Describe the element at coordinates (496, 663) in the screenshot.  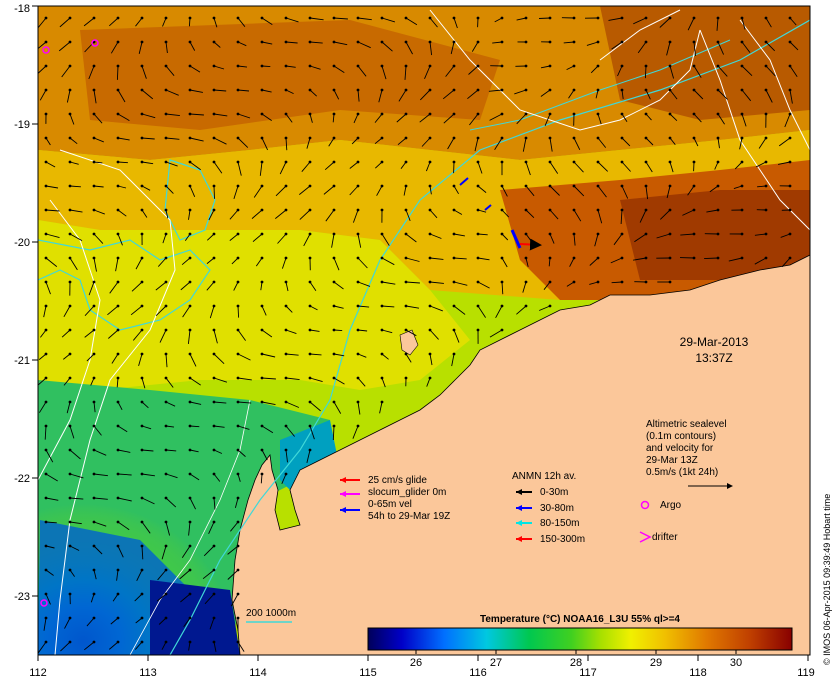
I see `colorbar-tick-label: 27` at that location.